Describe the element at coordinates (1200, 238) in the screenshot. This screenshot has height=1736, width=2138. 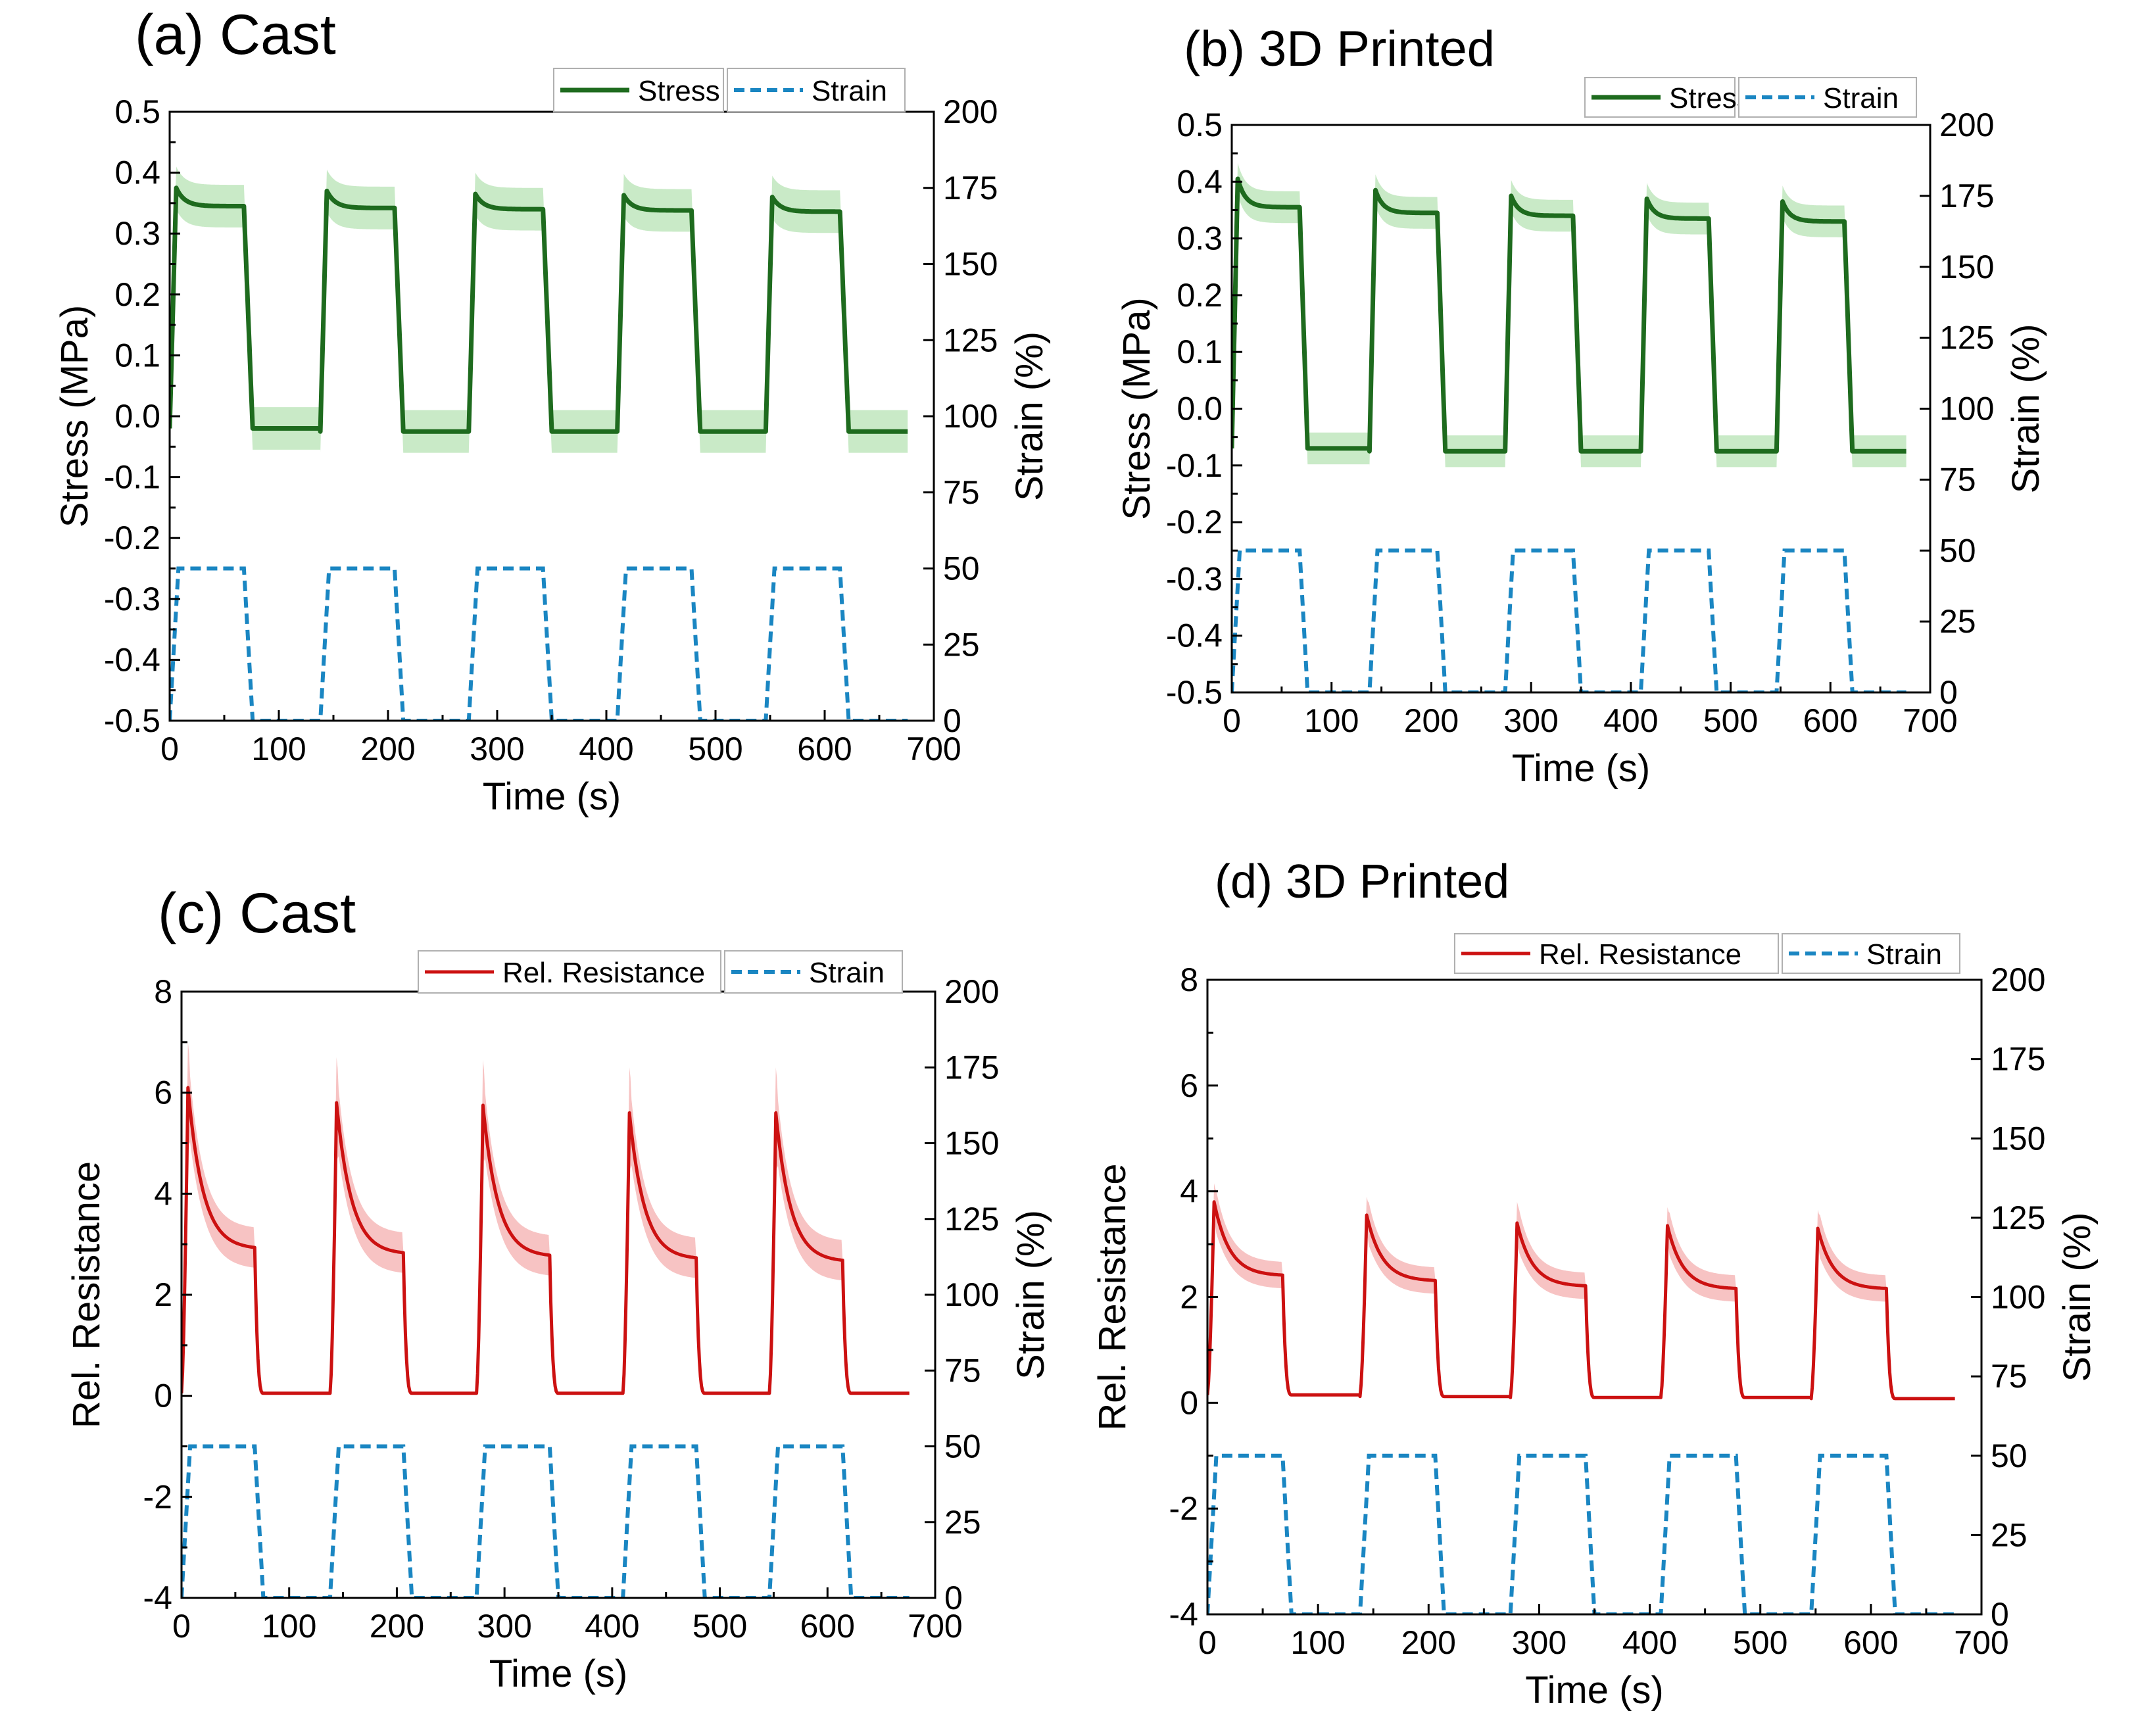
I see `y-left-tick-label: 0.3` at that location.